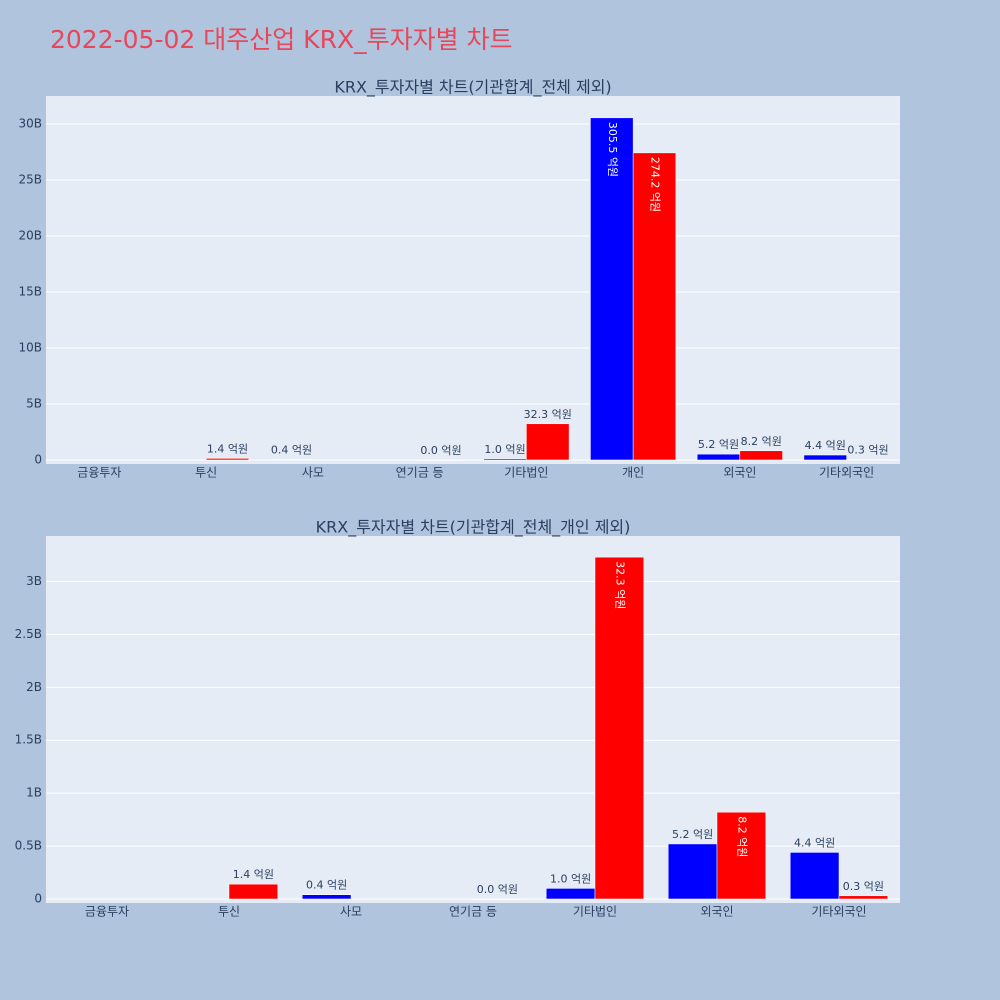 The image size is (1000, 1000). What do you see at coordinates (612, 149) in the screenshot?
I see `data-label: 305.5 억원` at bounding box center [612, 149].